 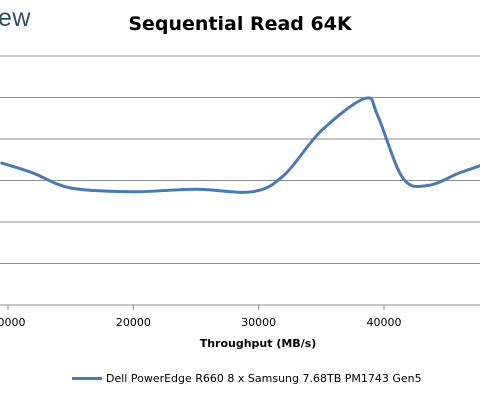 What do you see at coordinates (240, 307) in the screenshot?
I see `x-axis` at bounding box center [240, 307].